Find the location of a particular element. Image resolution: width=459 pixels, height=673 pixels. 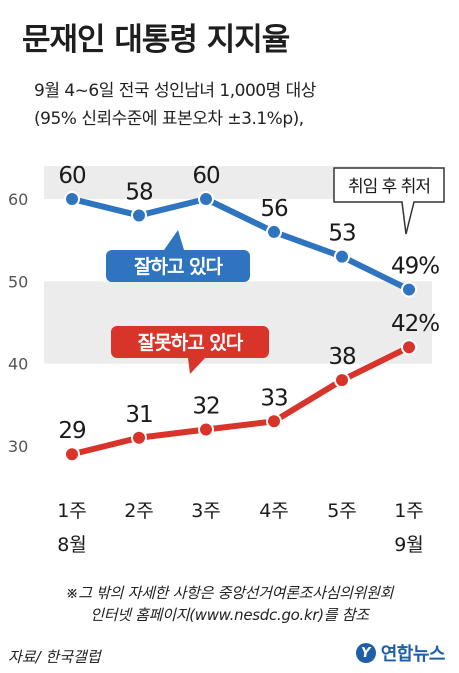

data-label: 53 is located at coordinates (341, 234).